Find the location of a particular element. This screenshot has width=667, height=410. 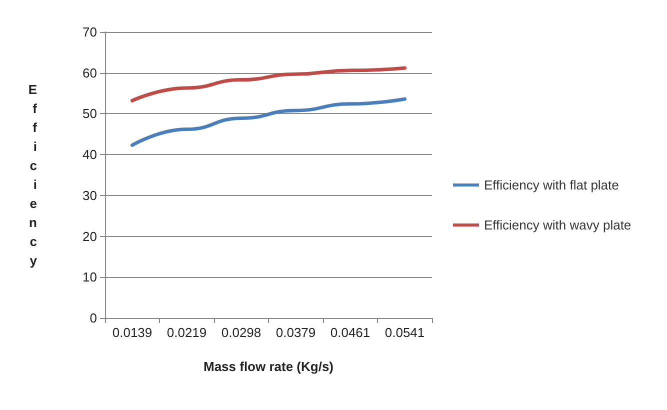

x-tick-label: 0.0219 is located at coordinates (186, 332).